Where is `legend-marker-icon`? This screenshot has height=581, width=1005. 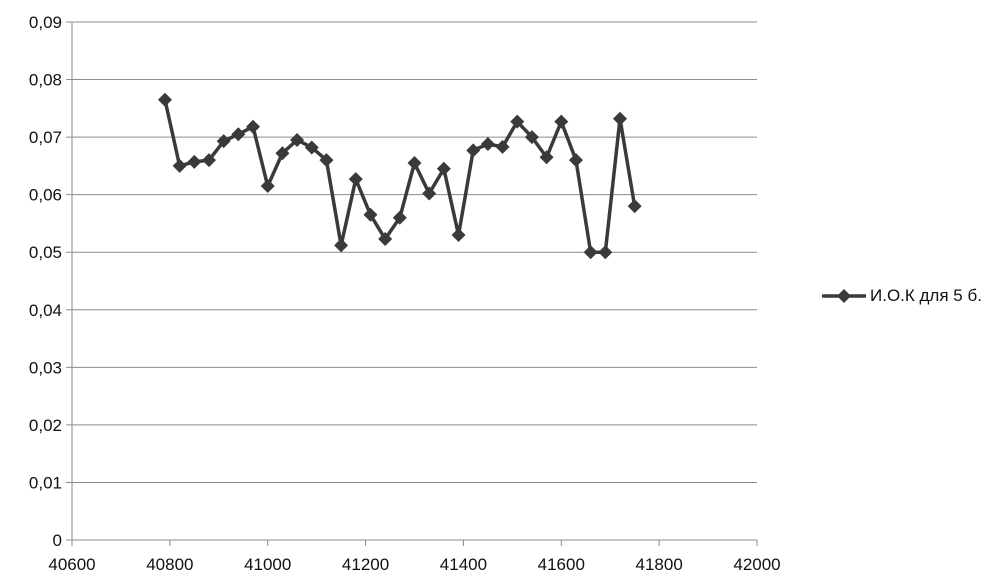 legend-marker-icon is located at coordinates (844, 296).